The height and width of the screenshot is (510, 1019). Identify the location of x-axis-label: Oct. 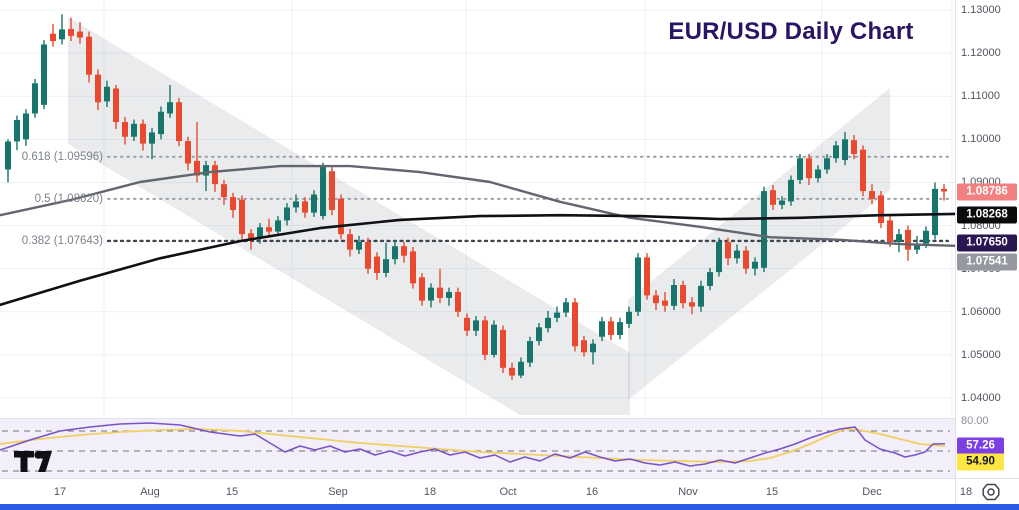
(508, 492).